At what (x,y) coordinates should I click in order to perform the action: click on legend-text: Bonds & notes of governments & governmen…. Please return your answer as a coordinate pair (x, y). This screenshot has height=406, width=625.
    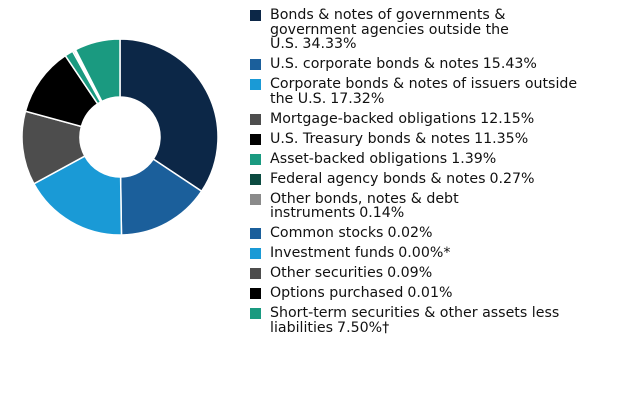
    Looking at the image, I should click on (430, 30).